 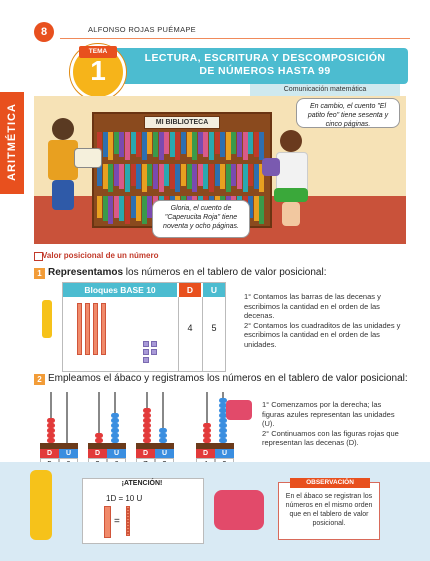 I want to click on value-d: 4, so click(x=190, y=328).